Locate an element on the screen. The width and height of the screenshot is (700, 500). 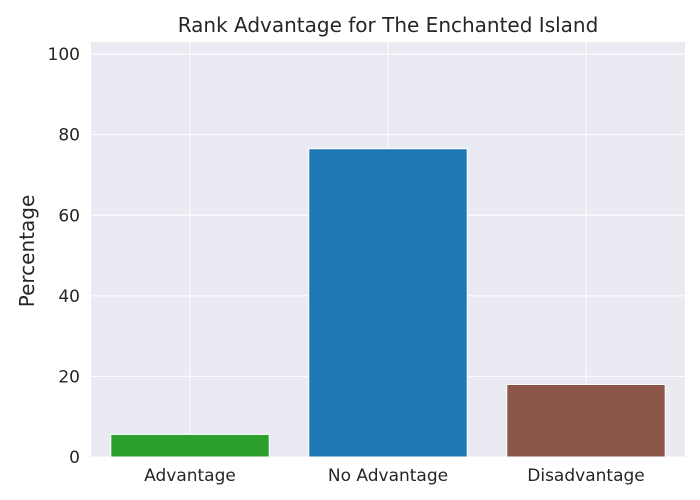
y-axis-label: Percentage is located at coordinates (27, 251).